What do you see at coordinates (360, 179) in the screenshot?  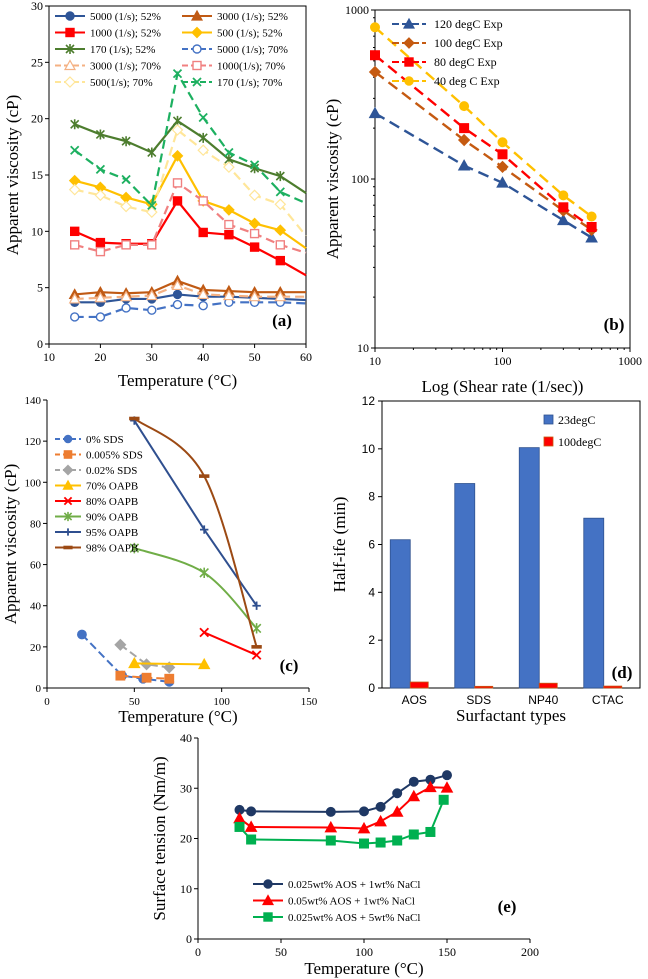 I see `y-tick-label: 100` at bounding box center [360, 179].